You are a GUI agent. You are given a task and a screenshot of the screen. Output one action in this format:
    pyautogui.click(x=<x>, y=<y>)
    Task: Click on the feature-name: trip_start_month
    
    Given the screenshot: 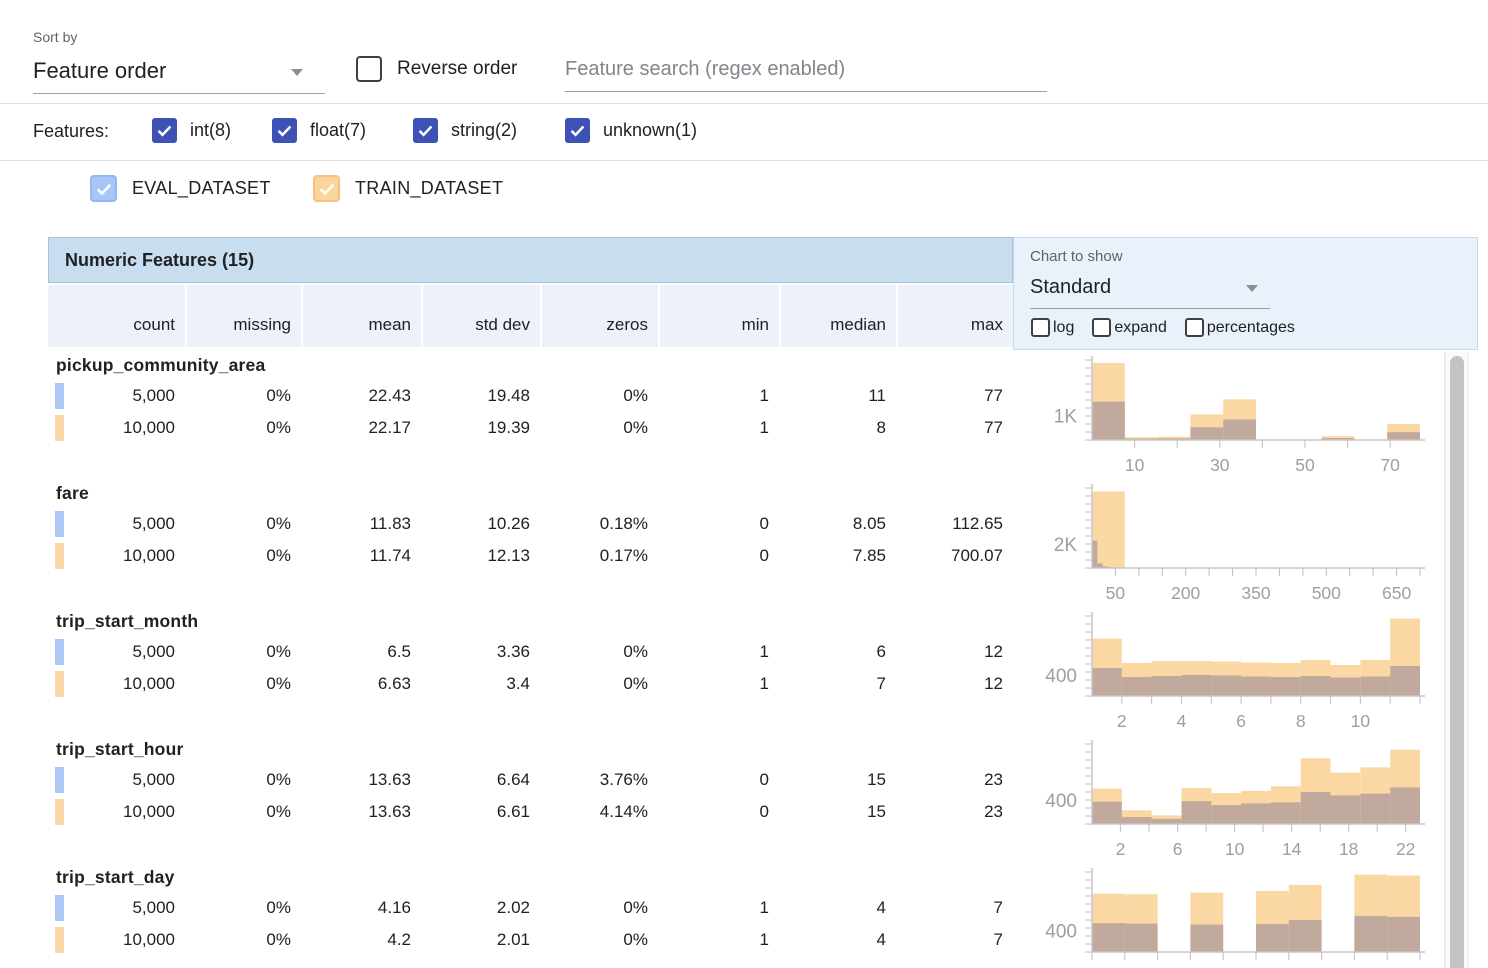 What is the action you would take?
    pyautogui.click(x=127, y=621)
    